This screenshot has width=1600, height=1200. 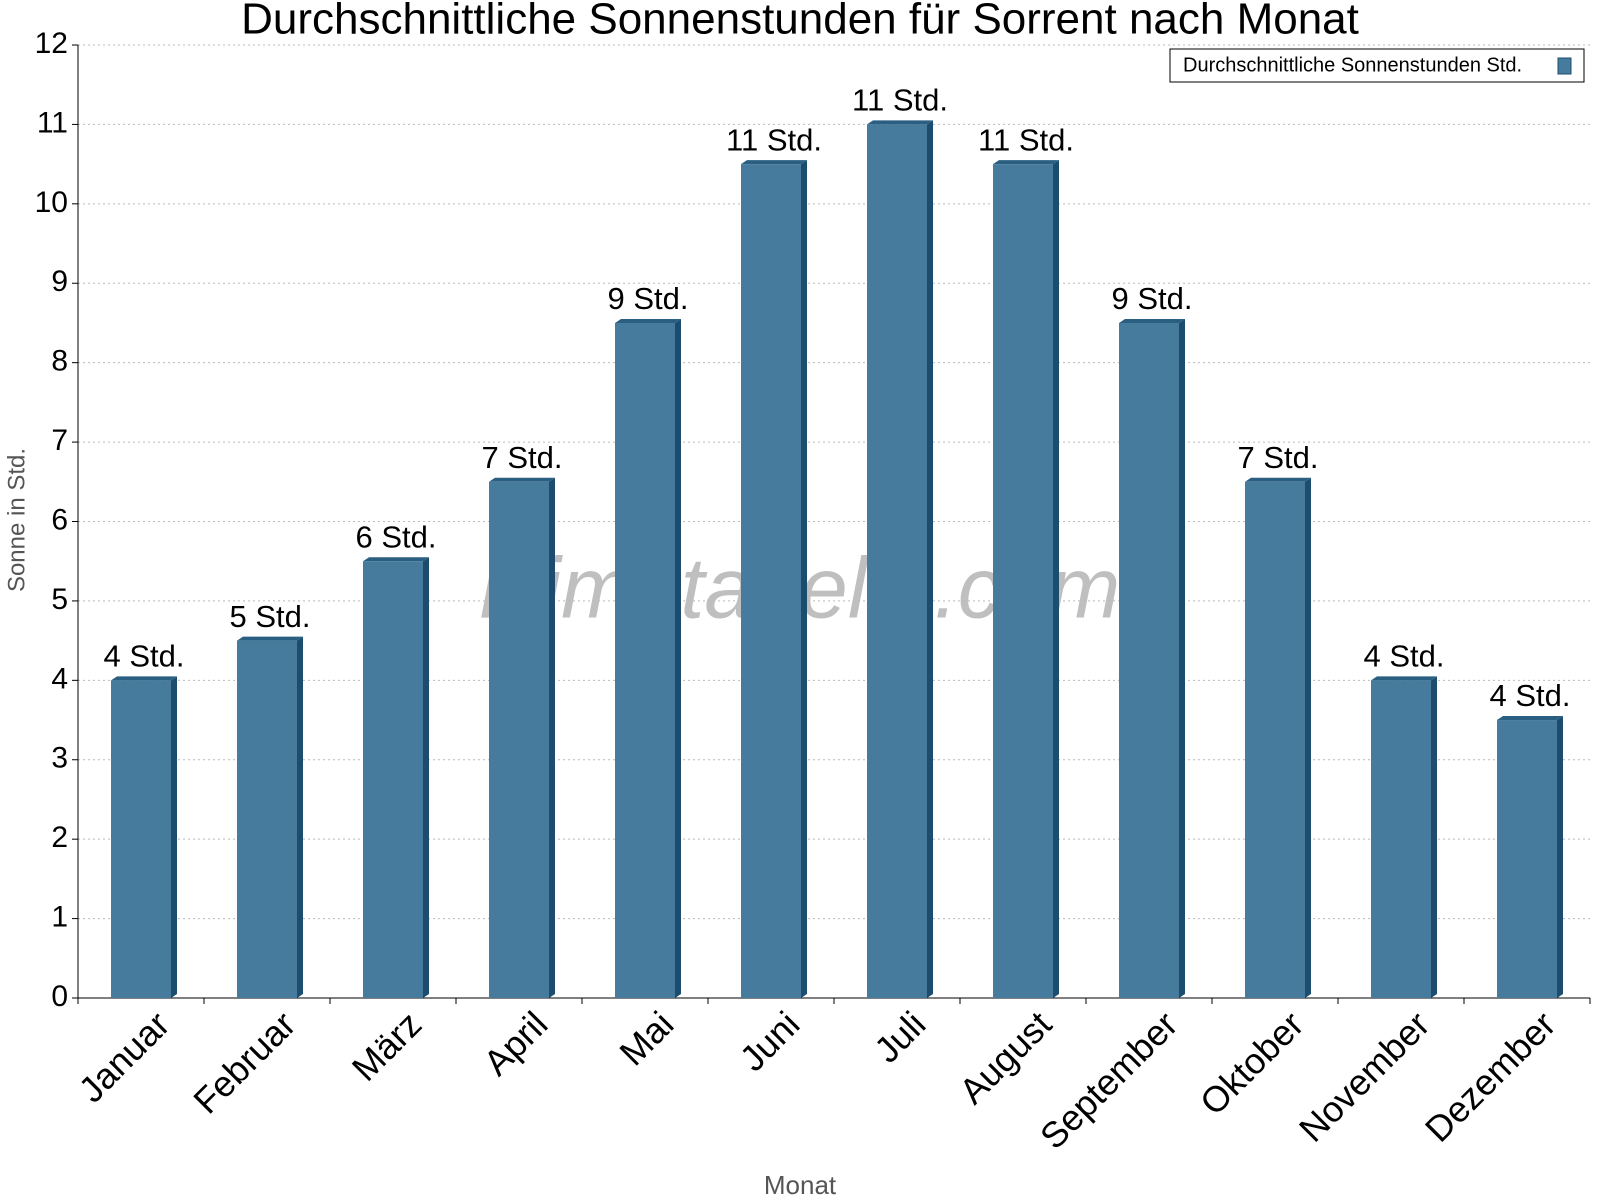 I want to click on x-tick-label: April, so click(x=515, y=1043).